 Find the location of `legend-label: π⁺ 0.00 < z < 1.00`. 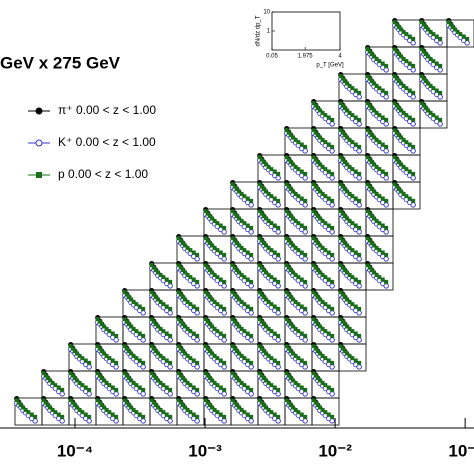

legend-label: π⁺ 0.00 < z < 1.00 is located at coordinates (107, 110).